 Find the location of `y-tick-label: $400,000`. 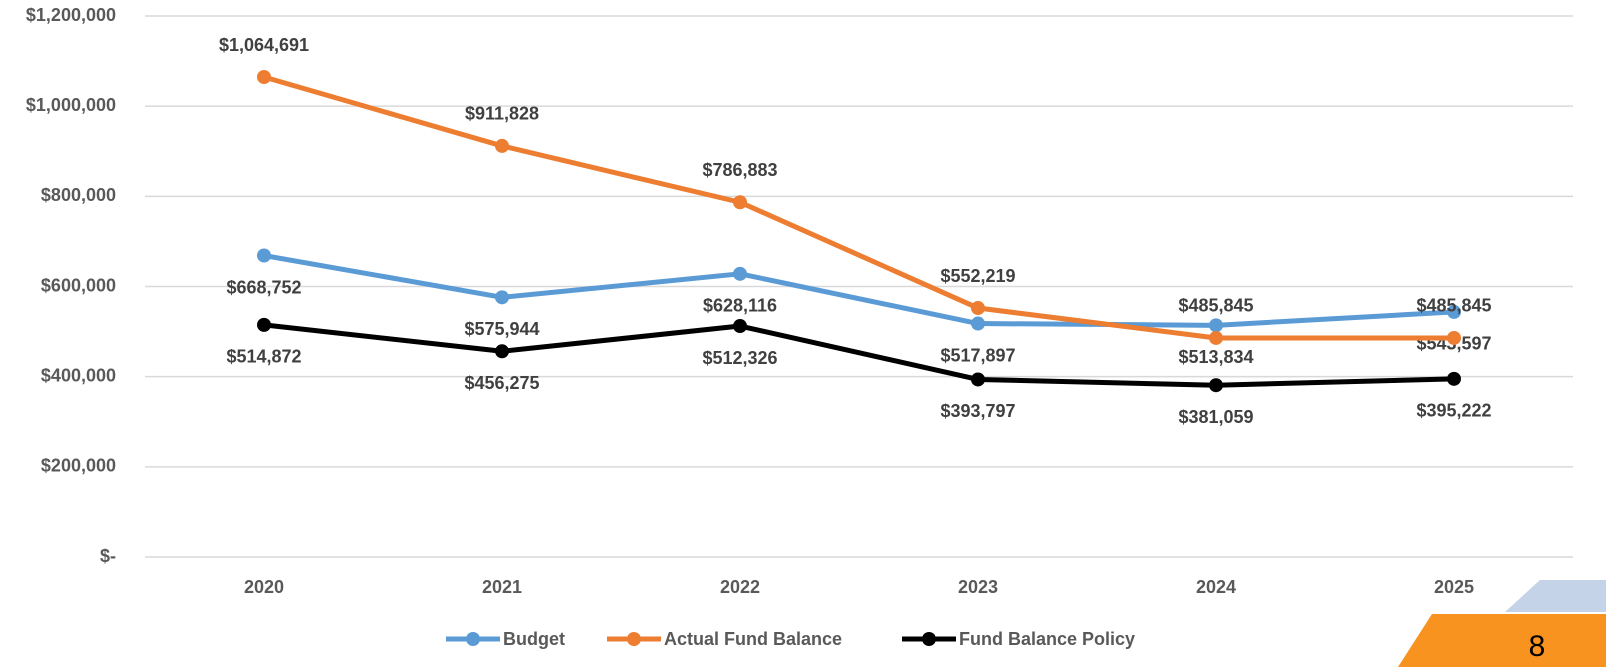

y-tick-label: $400,000 is located at coordinates (78, 375).